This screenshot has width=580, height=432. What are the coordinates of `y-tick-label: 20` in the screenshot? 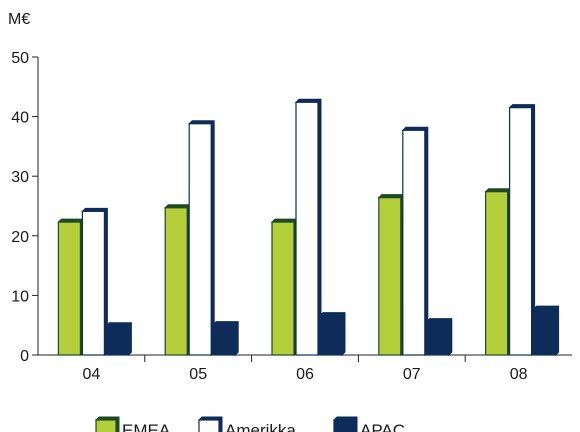 It's located at (20, 237).